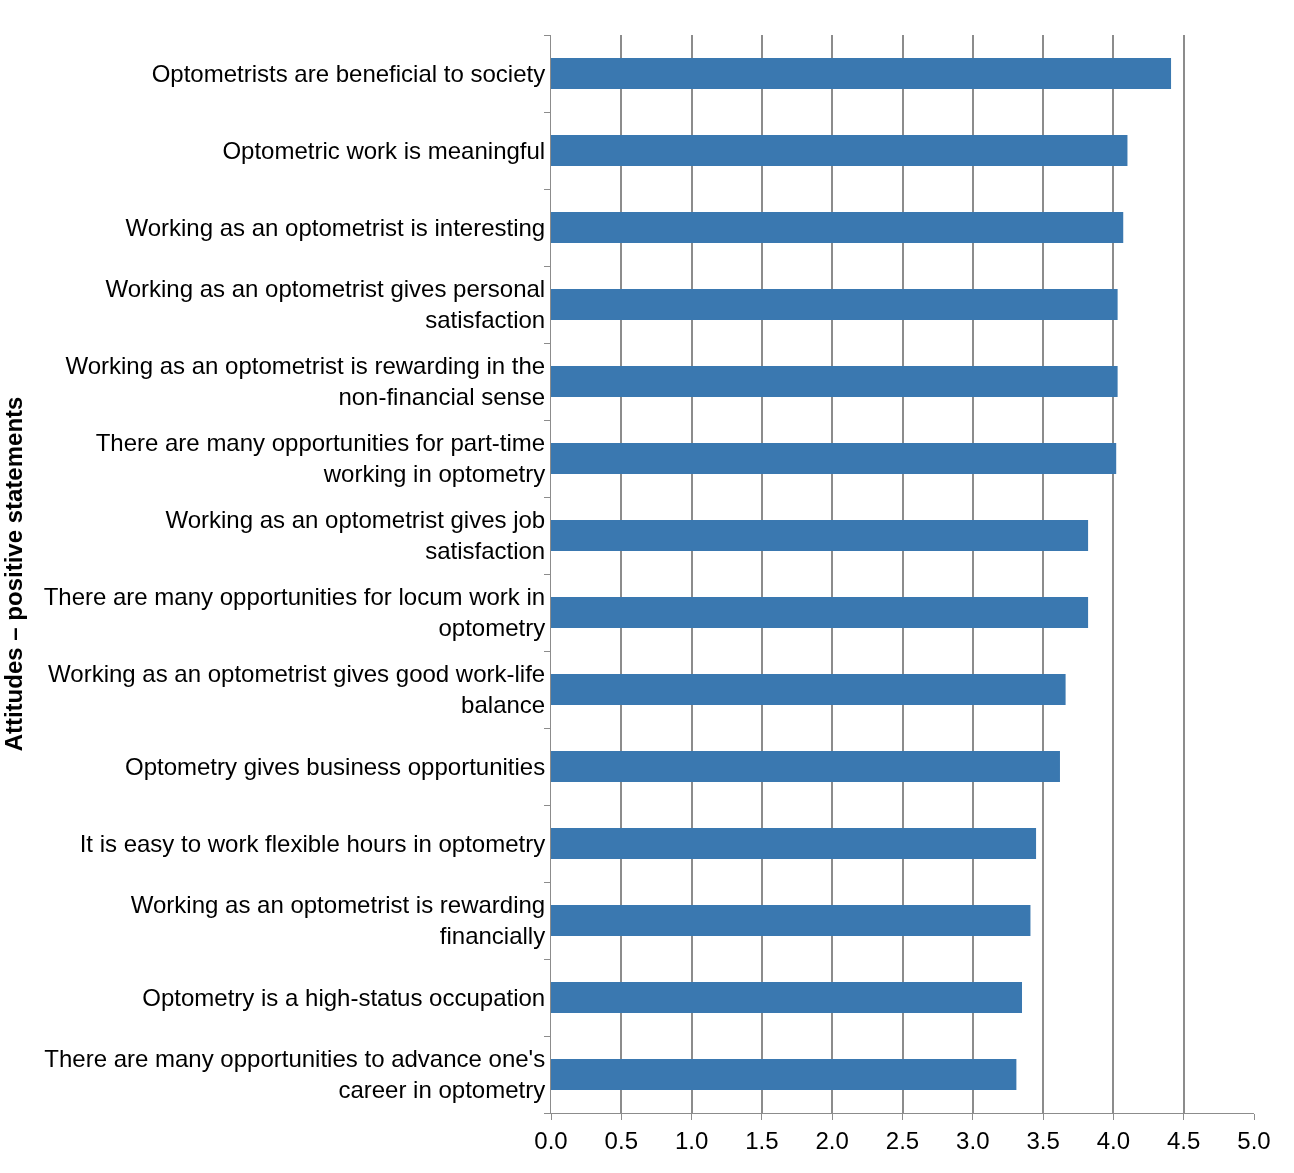 This screenshot has width=1294, height=1173. I want to click on x-tick-label: 5.0, so click(1254, 1140).